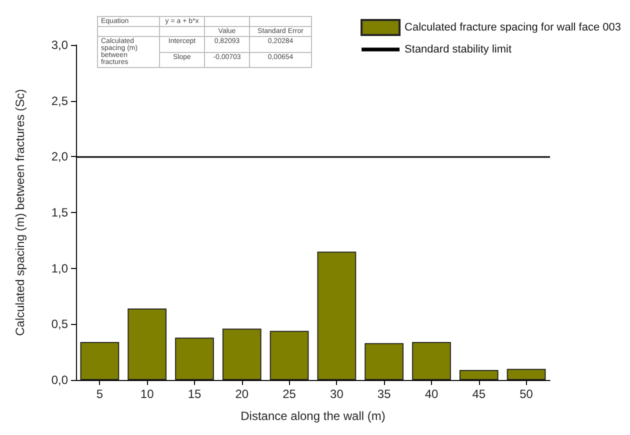  Describe the element at coordinates (479, 394) in the screenshot. I see `x-tick-label: 45` at that location.